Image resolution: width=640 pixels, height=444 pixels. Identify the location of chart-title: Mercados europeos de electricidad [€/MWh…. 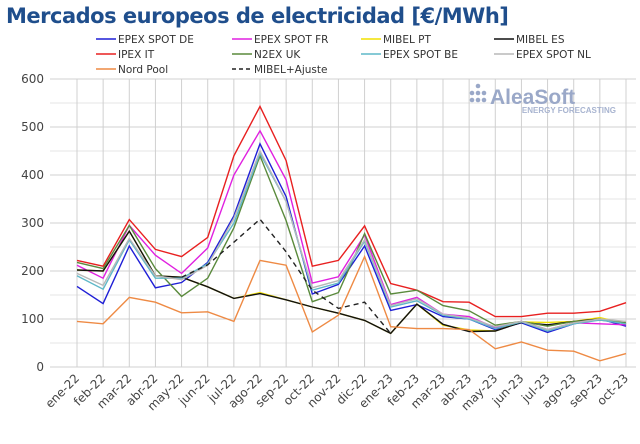
(257, 16).